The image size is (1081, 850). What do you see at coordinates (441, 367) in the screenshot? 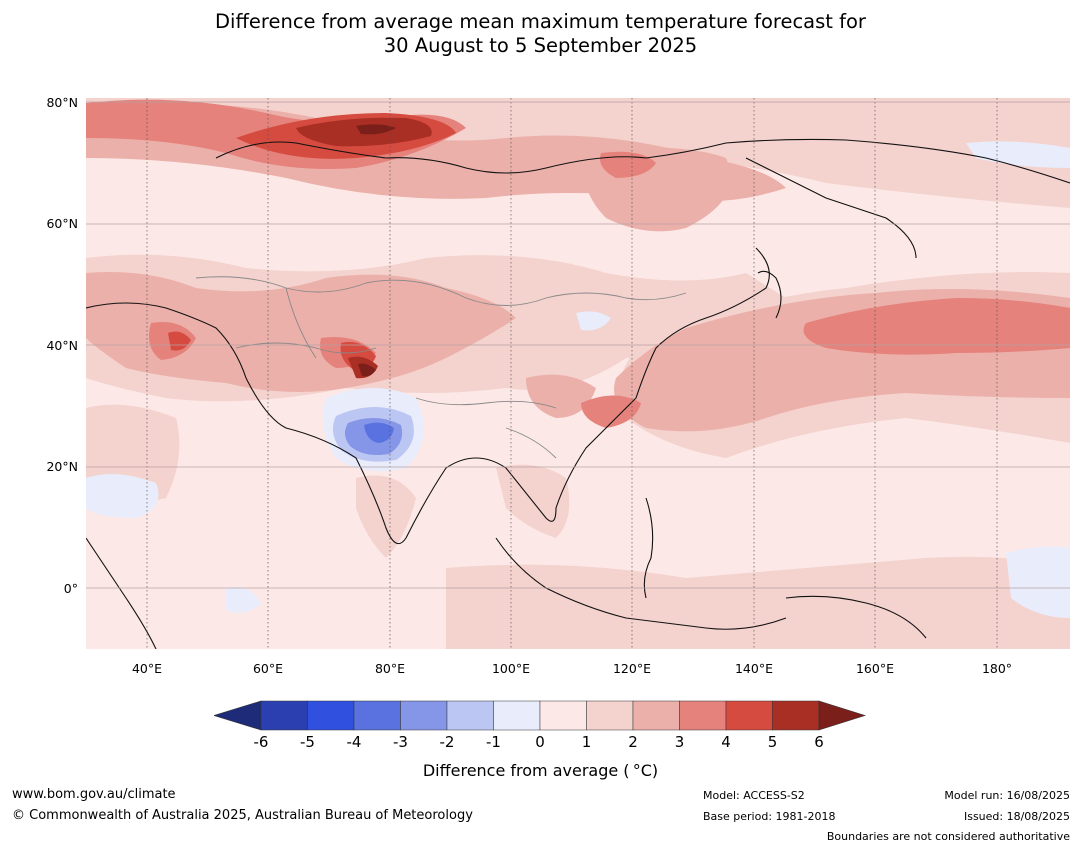
I see `country-borders` at bounding box center [441, 367].